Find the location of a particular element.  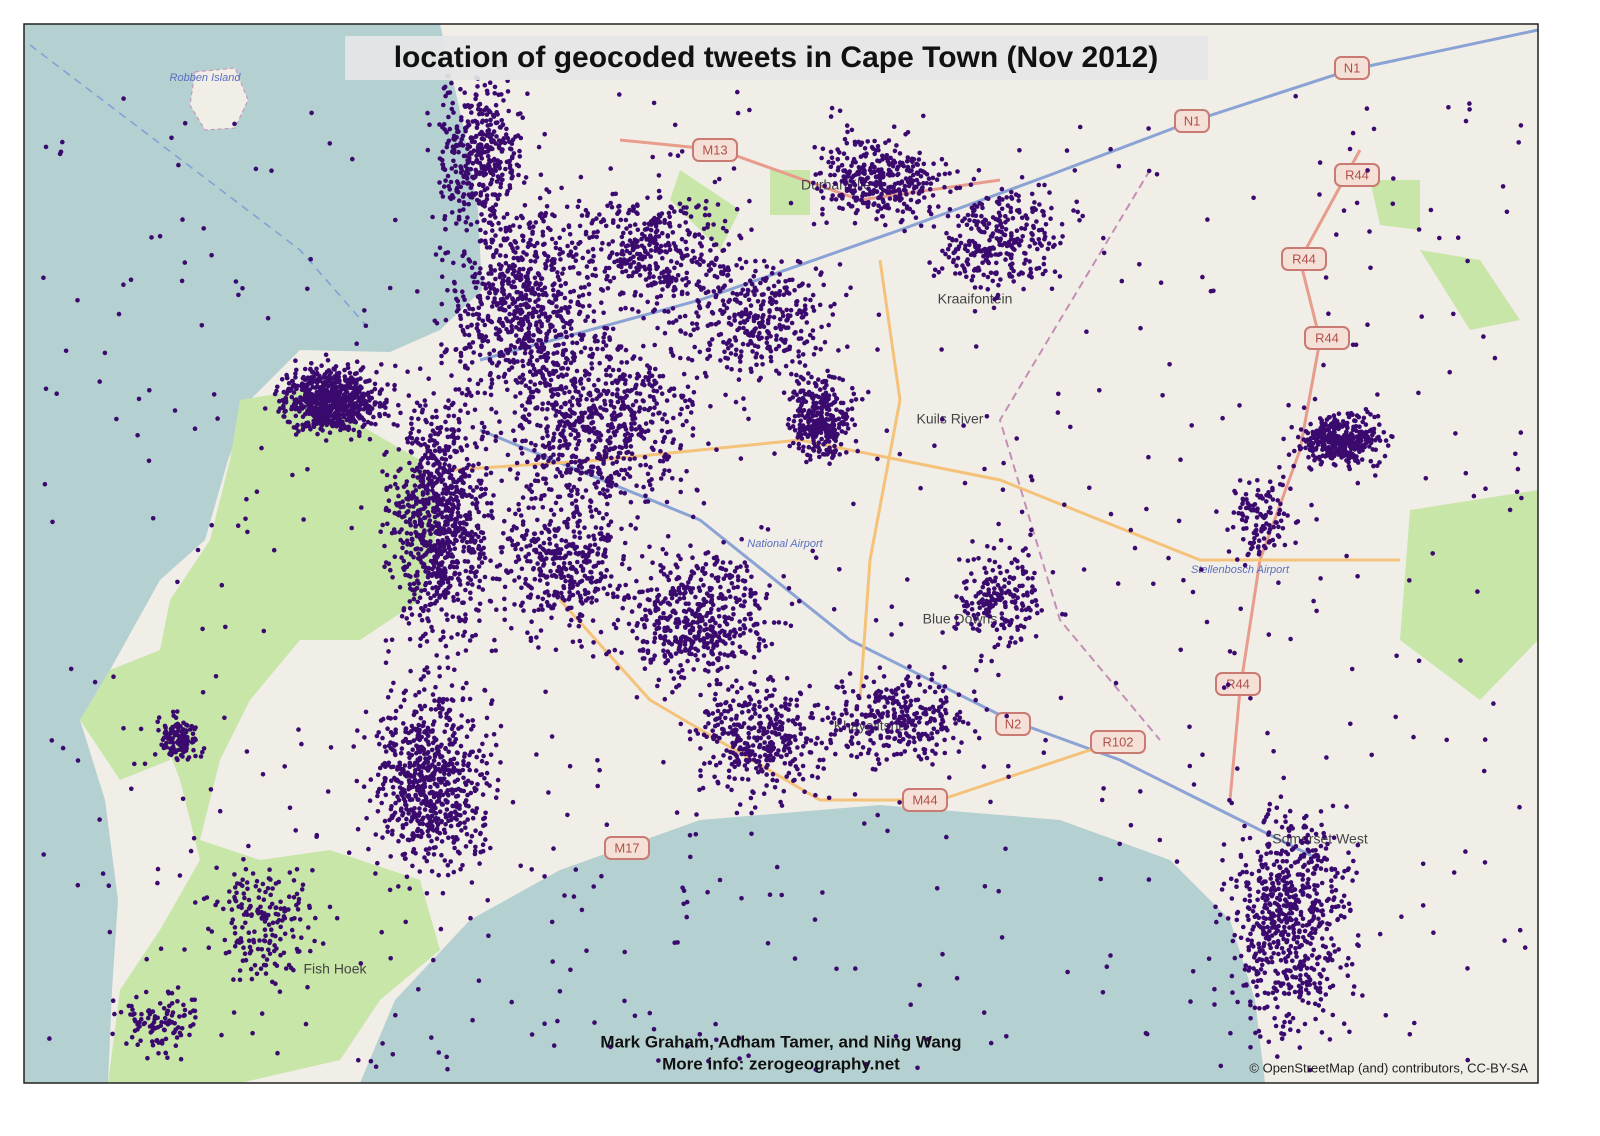

road-shield is located at coordinates (925, 800).